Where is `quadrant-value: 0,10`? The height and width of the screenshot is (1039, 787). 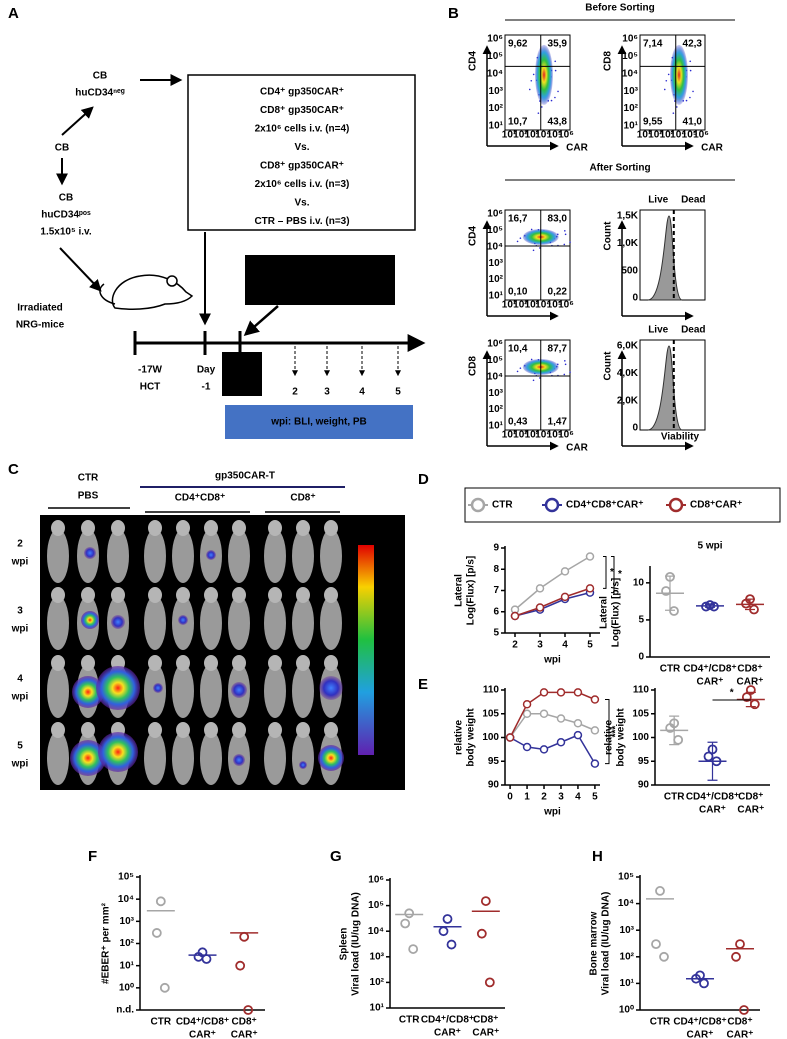 quadrant-value: 0,10 is located at coordinates (518, 292).